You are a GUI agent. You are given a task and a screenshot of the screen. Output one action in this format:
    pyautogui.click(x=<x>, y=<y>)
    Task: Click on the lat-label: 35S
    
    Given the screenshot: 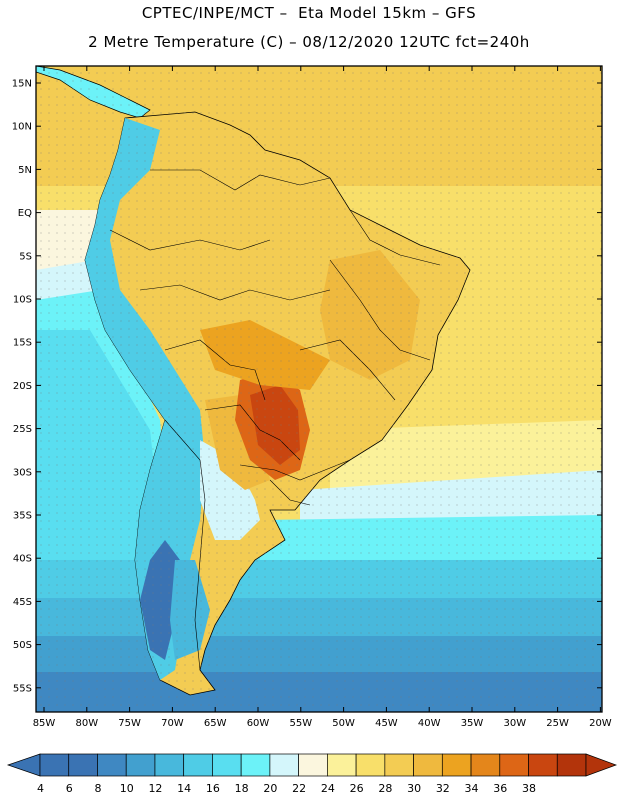 What is the action you would take?
    pyautogui.click(x=22, y=516)
    